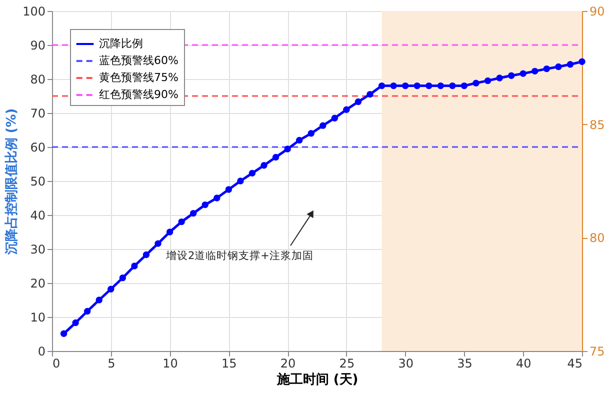 The height and width of the screenshot is (400, 614). I want to click on legend-label: 黄色预警线75%, so click(138, 77).